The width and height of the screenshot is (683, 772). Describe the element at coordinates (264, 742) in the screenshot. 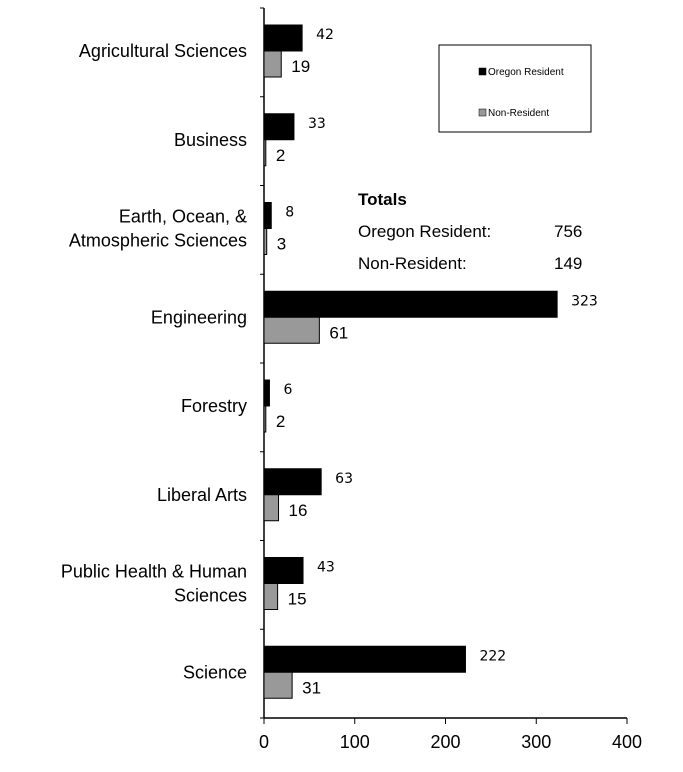

I see `x-tick-label: 0` at that location.